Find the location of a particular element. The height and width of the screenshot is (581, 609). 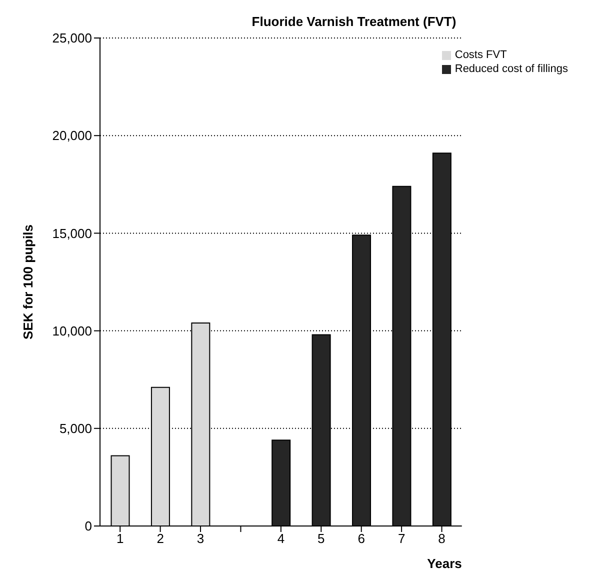

y-tick-label: 15,000 is located at coordinates (72, 233).